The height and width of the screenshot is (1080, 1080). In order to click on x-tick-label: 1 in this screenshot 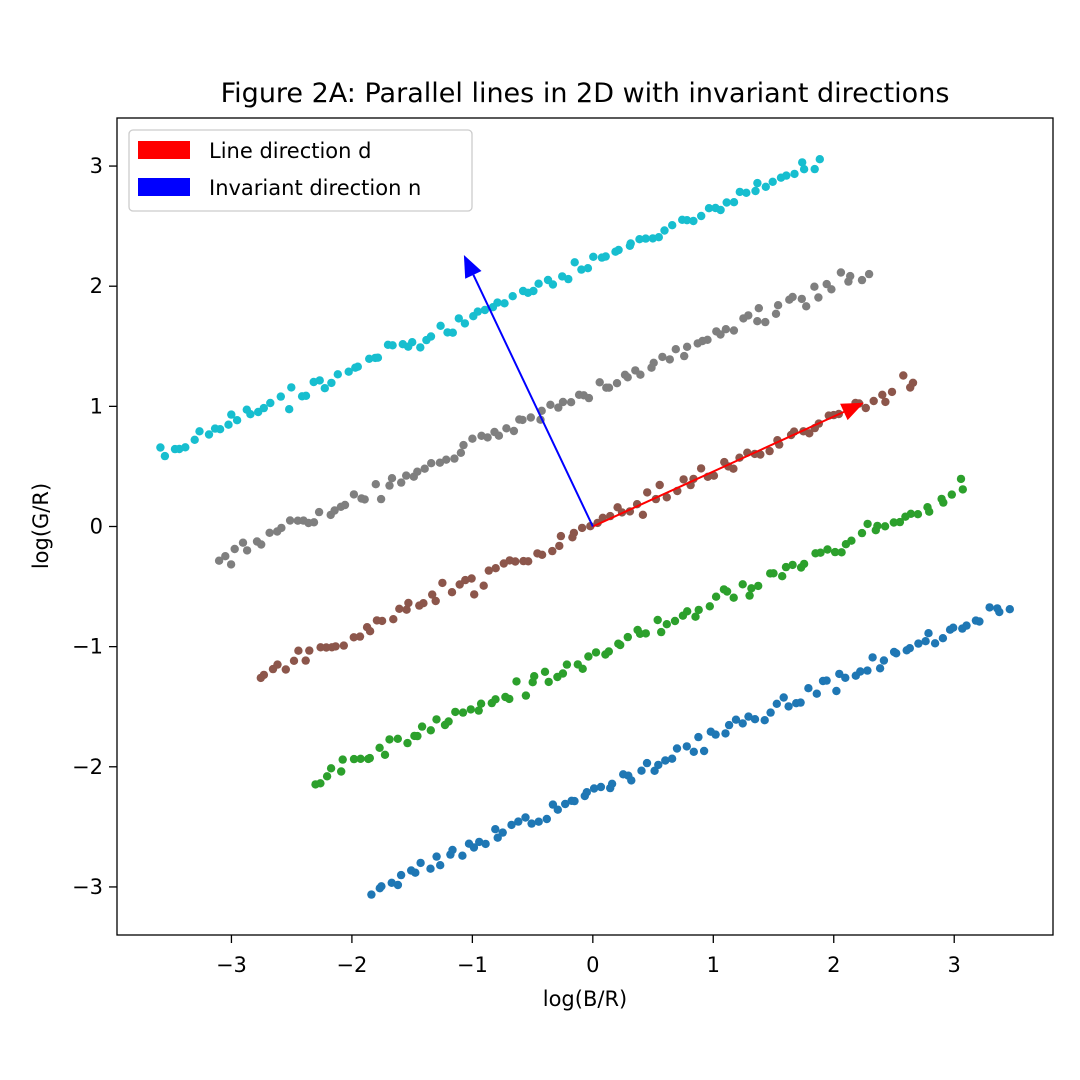, I will do `click(713, 965)`.